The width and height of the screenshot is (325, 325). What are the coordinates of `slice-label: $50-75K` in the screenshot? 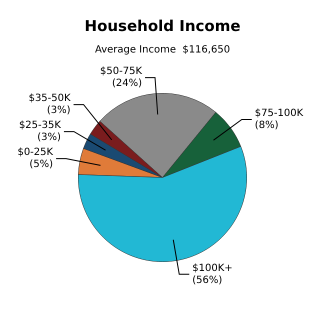 It's located at (121, 72).